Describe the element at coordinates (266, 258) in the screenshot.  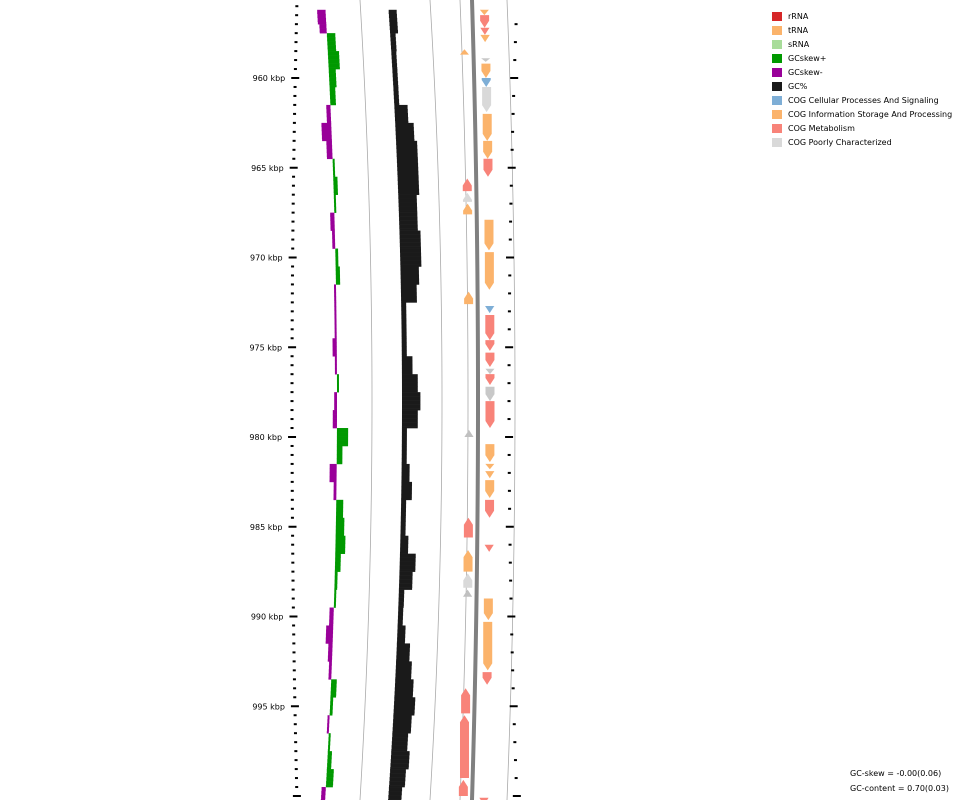
I see `tick-label: 970 kbp` at that location.